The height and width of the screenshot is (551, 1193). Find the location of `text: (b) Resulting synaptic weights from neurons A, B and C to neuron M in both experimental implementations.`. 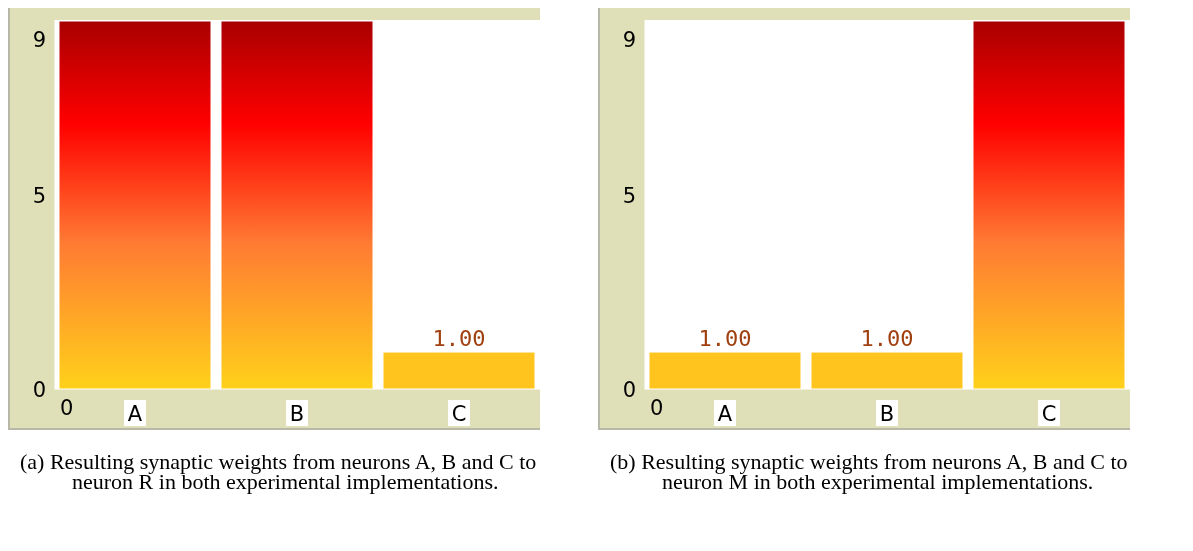

text: (b) Resulting synaptic weights from neurons A, B and C to neuron M in both experimental implementations. is located at coordinates (869, 471).